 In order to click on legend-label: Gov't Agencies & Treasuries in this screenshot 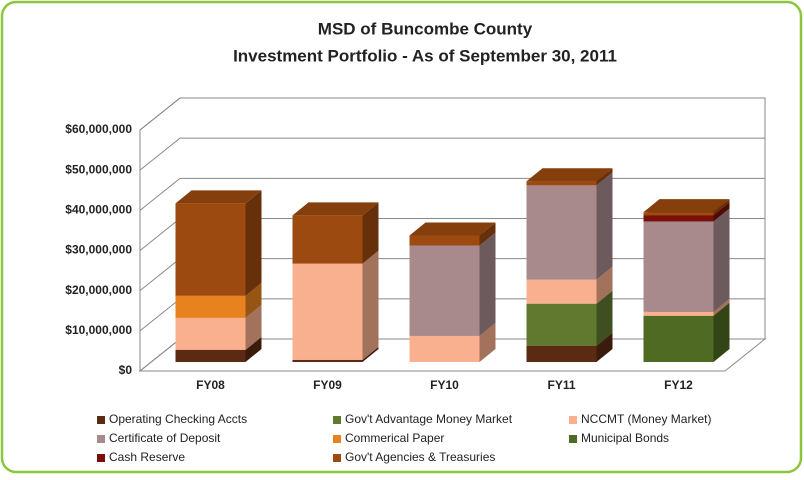, I will do `click(420, 457)`.